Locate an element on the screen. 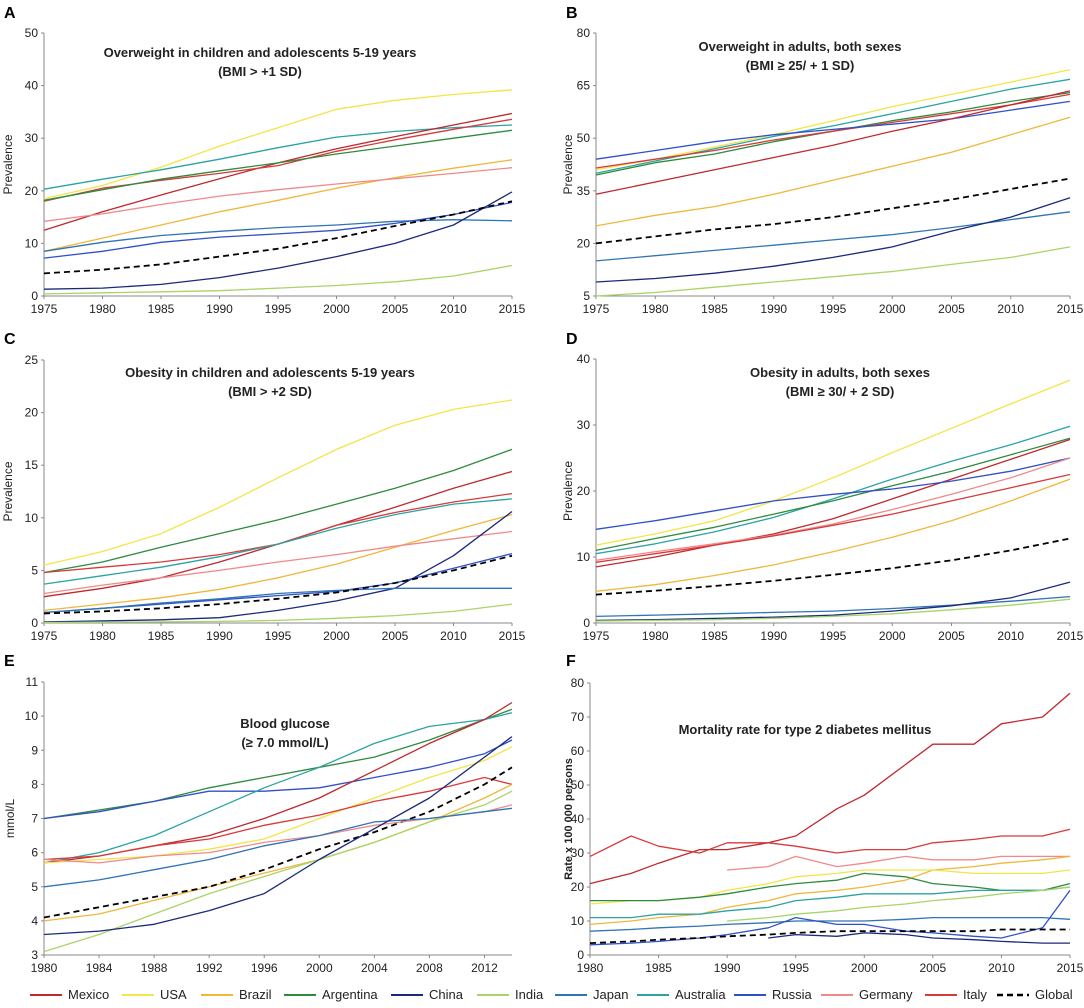 Image resolution: width=1084 pixels, height=1008 pixels. y-tick-label: 11 is located at coordinates (32, 682).